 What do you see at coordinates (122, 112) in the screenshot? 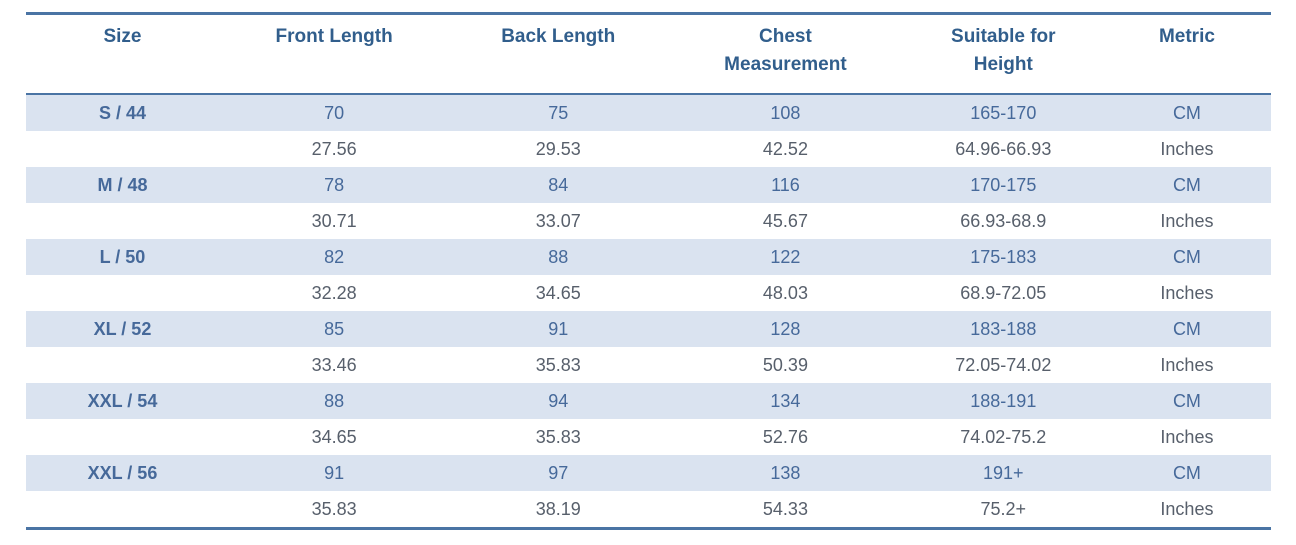
I see `size-cell: S / 44` at bounding box center [122, 112].